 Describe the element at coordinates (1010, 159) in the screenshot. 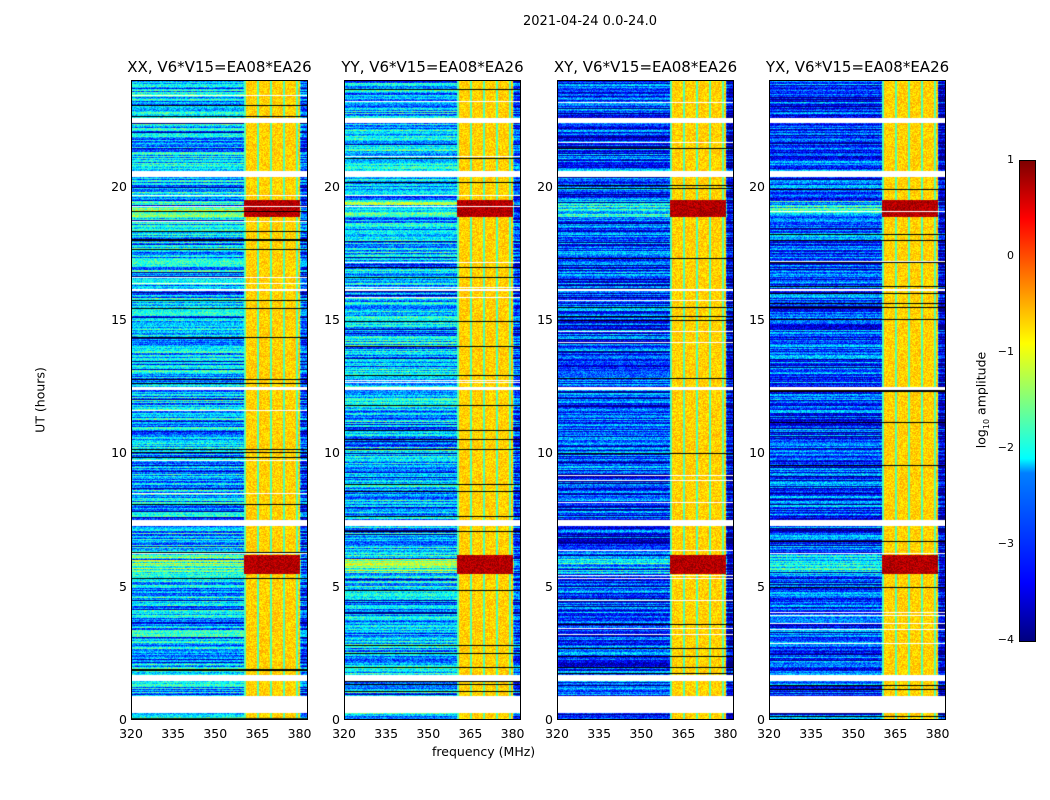

I see `colorbar-tick-label: 1` at that location.